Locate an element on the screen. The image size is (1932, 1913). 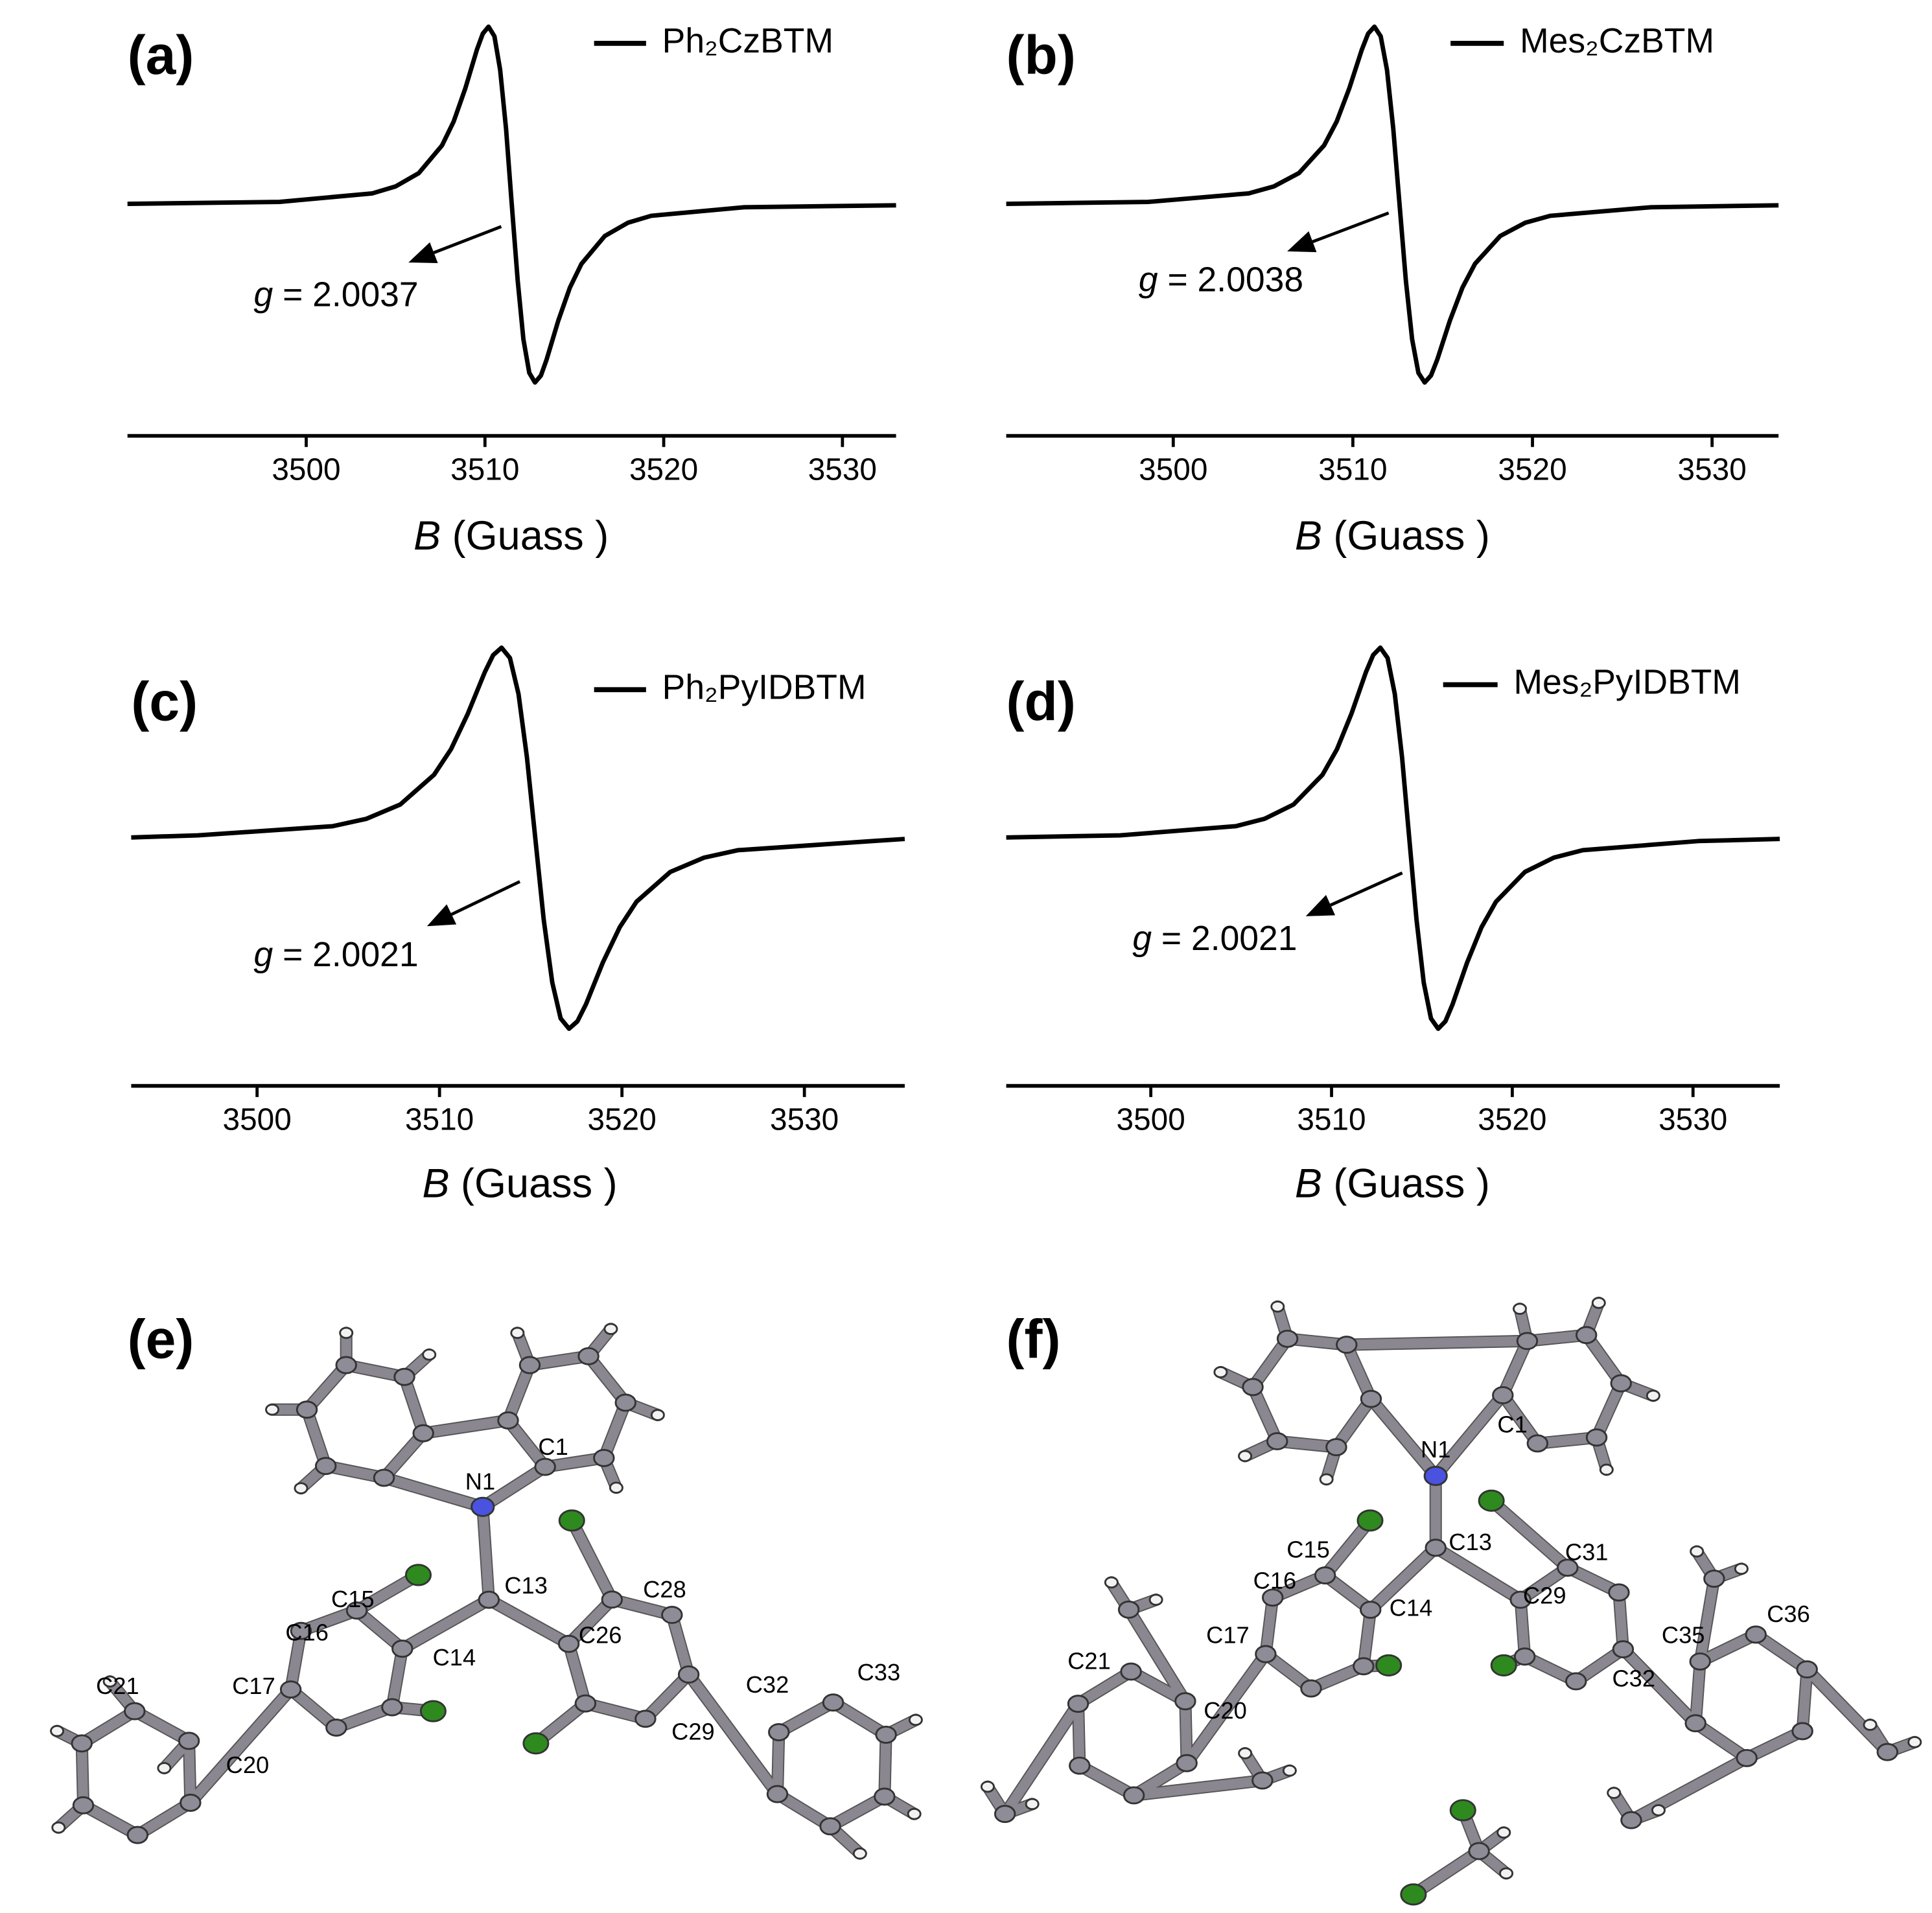
arrow-head is located at coordinates (441, 915).